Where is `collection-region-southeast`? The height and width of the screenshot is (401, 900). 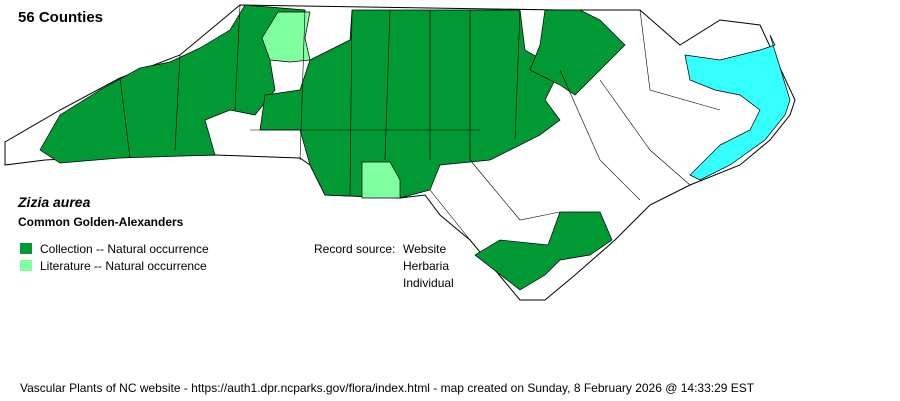
collection-region-southeast is located at coordinates (543, 251).